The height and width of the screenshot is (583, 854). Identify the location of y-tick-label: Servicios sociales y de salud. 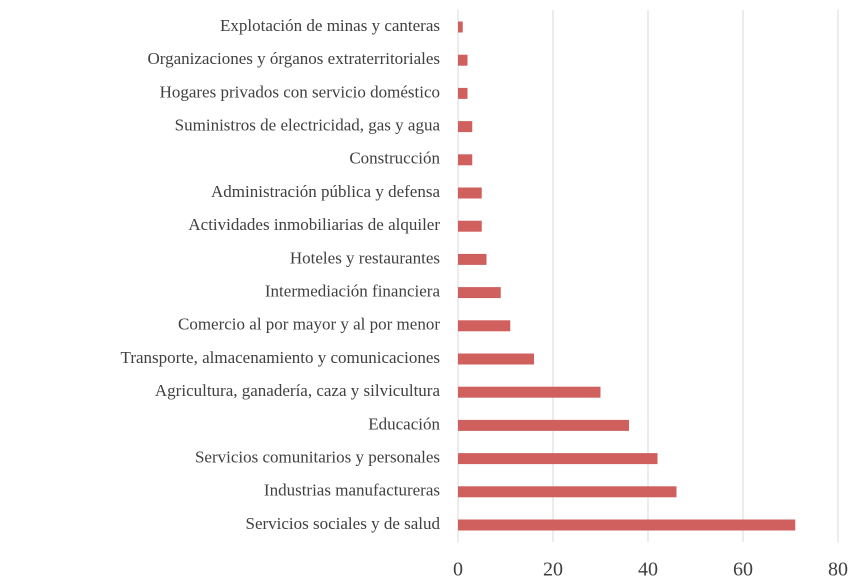
(342, 523).